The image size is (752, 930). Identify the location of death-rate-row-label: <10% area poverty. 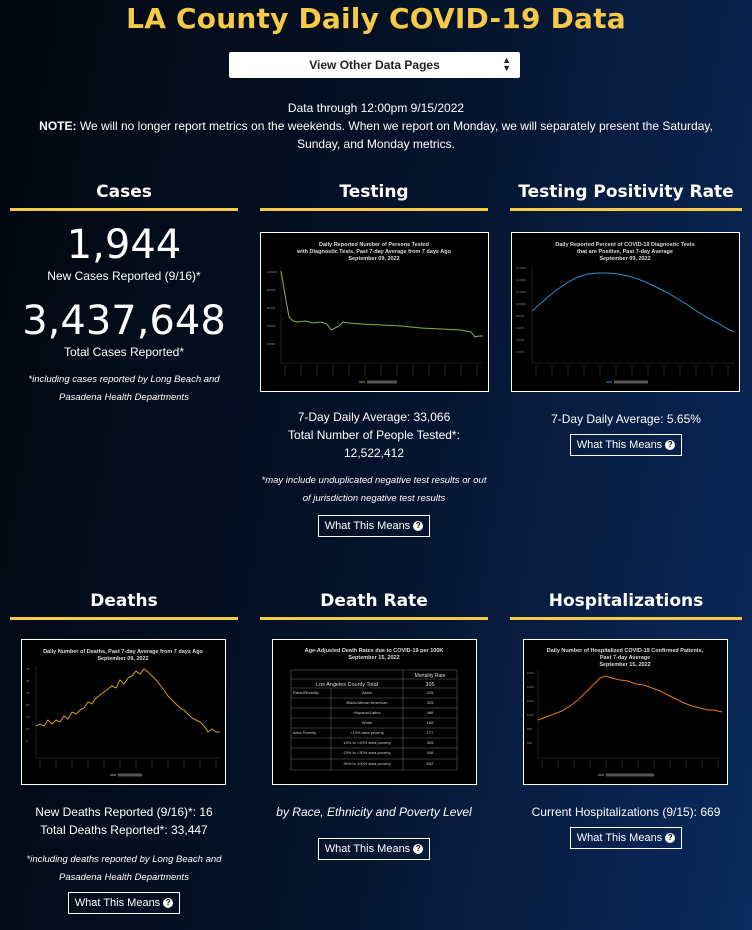
(367, 732).